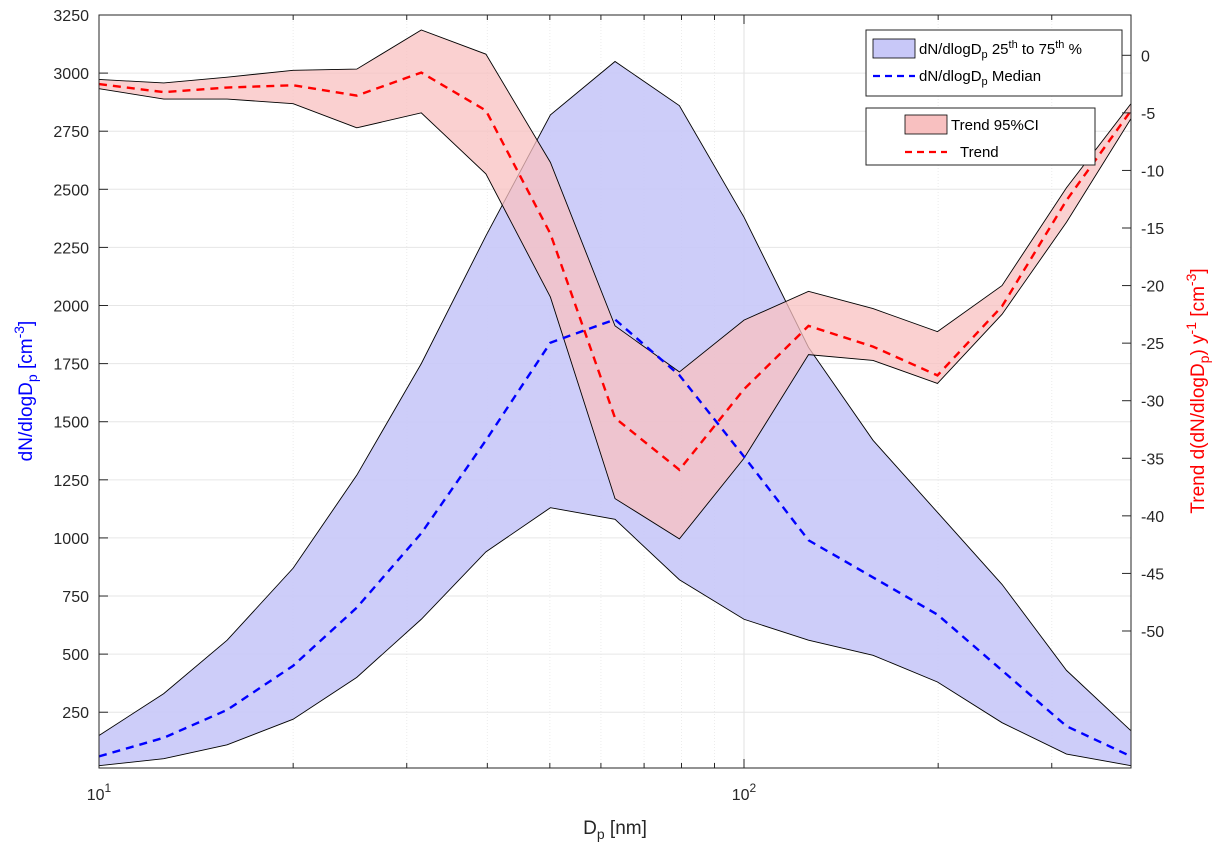 The width and height of the screenshot is (1229, 854). What do you see at coordinates (1037, 49) in the screenshot?
I see `legend-iqr-mid2: to 75` at bounding box center [1037, 49].